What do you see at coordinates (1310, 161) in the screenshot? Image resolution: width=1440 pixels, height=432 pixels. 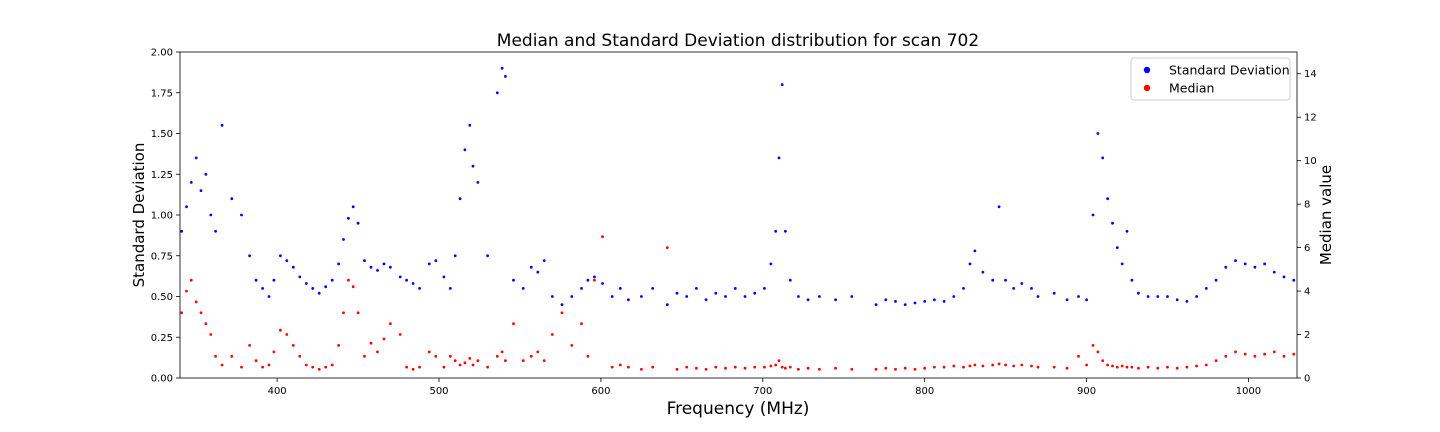 I see `y-right-tick-label: 10` at bounding box center [1310, 161].